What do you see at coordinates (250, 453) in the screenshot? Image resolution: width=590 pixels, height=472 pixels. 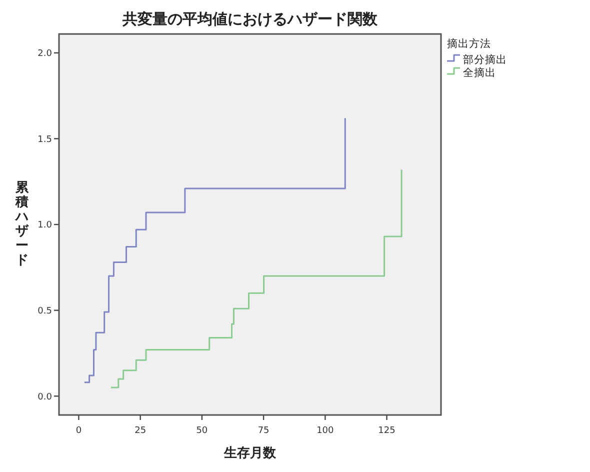 I see `xlabel: 生存月数` at bounding box center [250, 453].